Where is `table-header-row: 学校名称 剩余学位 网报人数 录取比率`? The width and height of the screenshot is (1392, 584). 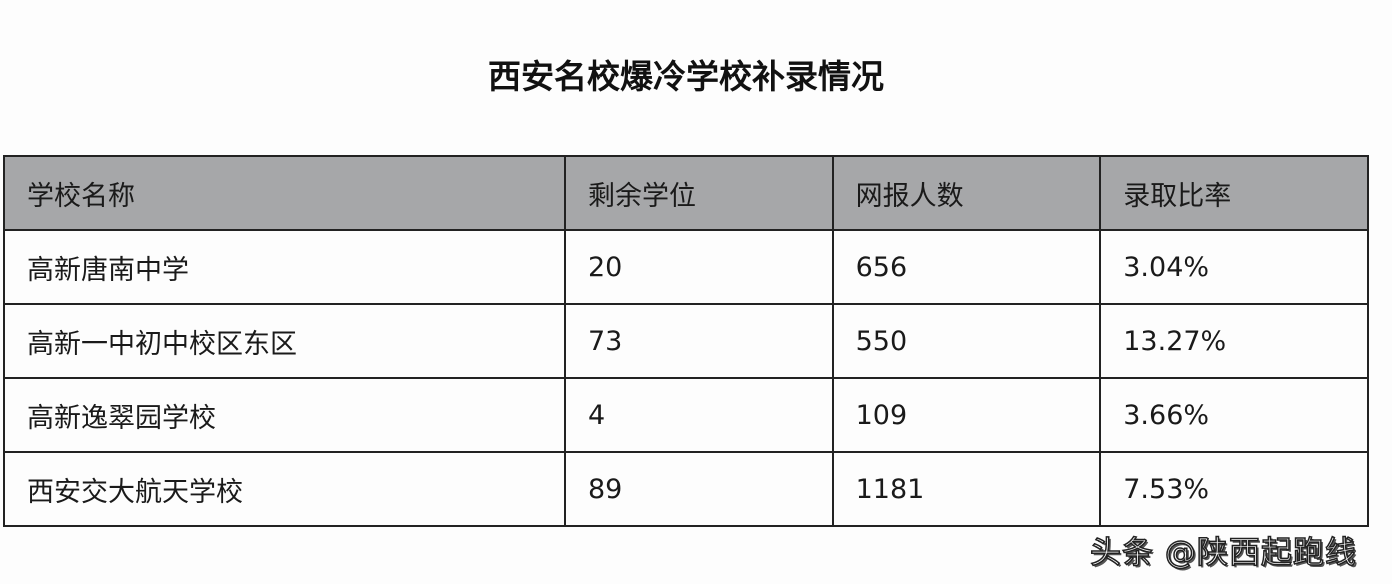 table-header-row: 学校名称 剩余学位 网报人数 录取比率 is located at coordinates (686, 193).